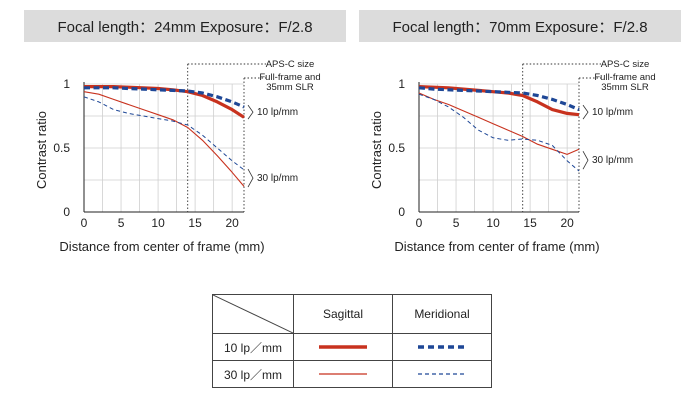 The height and width of the screenshot is (400, 700). Describe the element at coordinates (253, 314) in the screenshot. I see `legend-corner-cell` at that location.